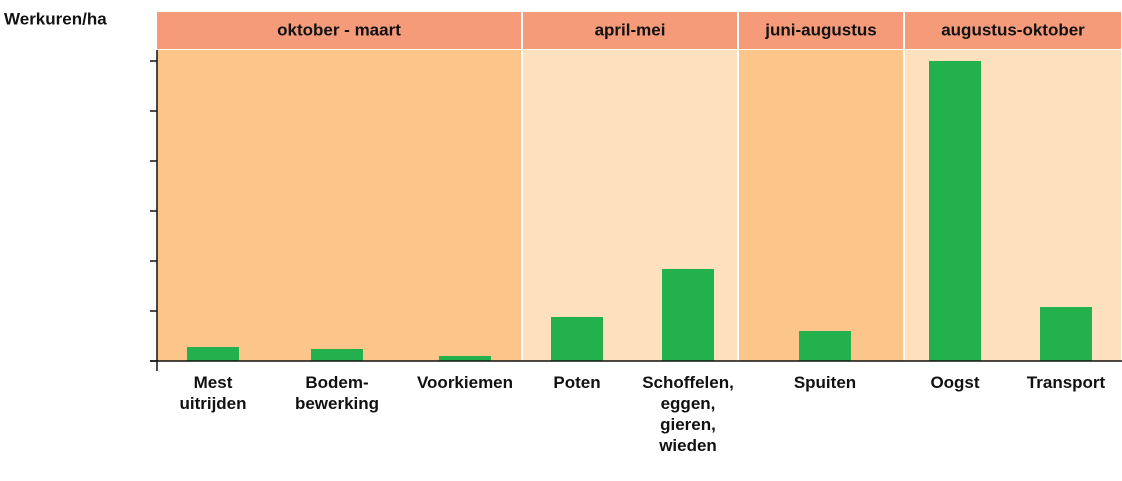 The image size is (1122, 481). I want to click on x-tick-label: Poten, so click(577, 382).